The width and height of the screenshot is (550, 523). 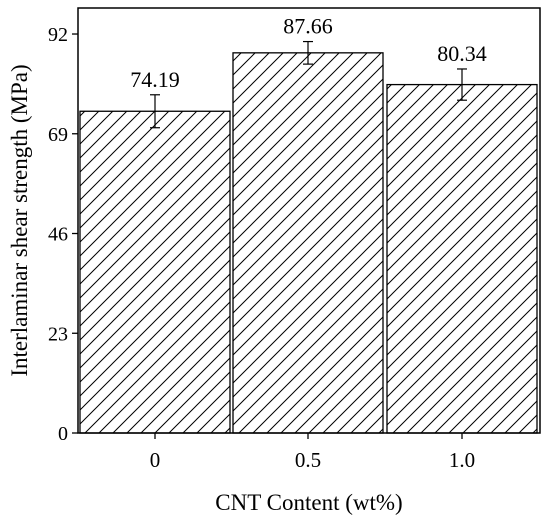 What do you see at coordinates (63, 434) in the screenshot?
I see `y-tick-label-0: 0` at bounding box center [63, 434].